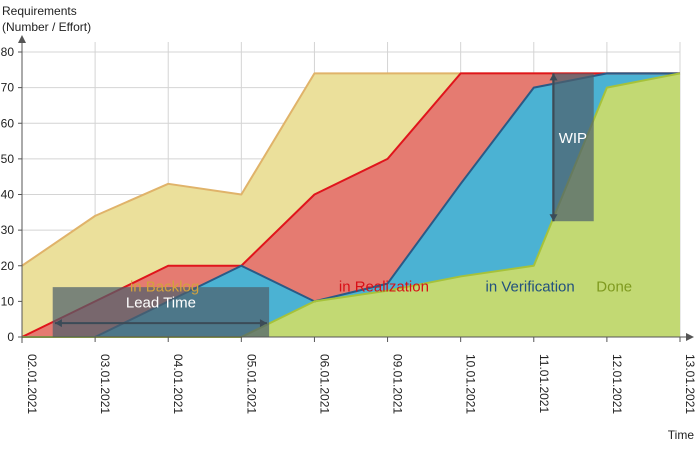 The image size is (700, 450). Describe the element at coordinates (681, 435) in the screenshot. I see `x-axis-title: Time` at that location.